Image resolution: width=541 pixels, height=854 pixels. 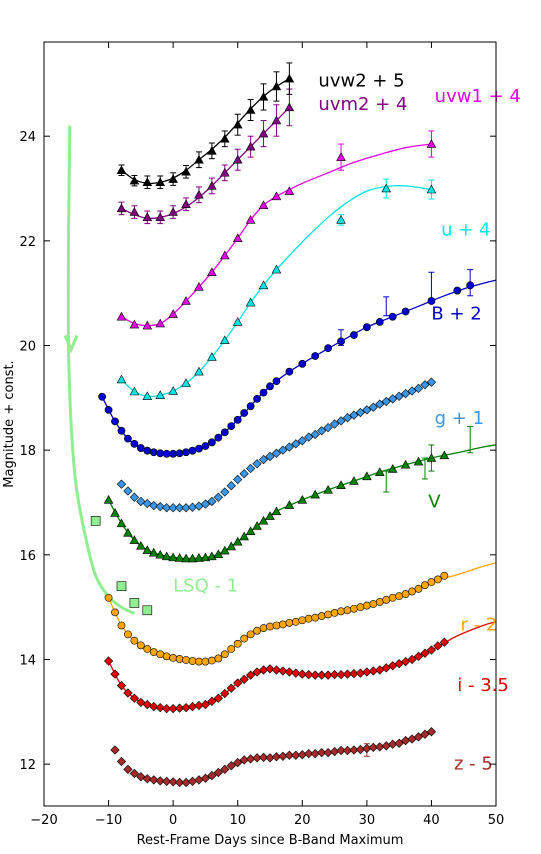 I want to click on y-tick-label: 24, so click(x=27, y=137).